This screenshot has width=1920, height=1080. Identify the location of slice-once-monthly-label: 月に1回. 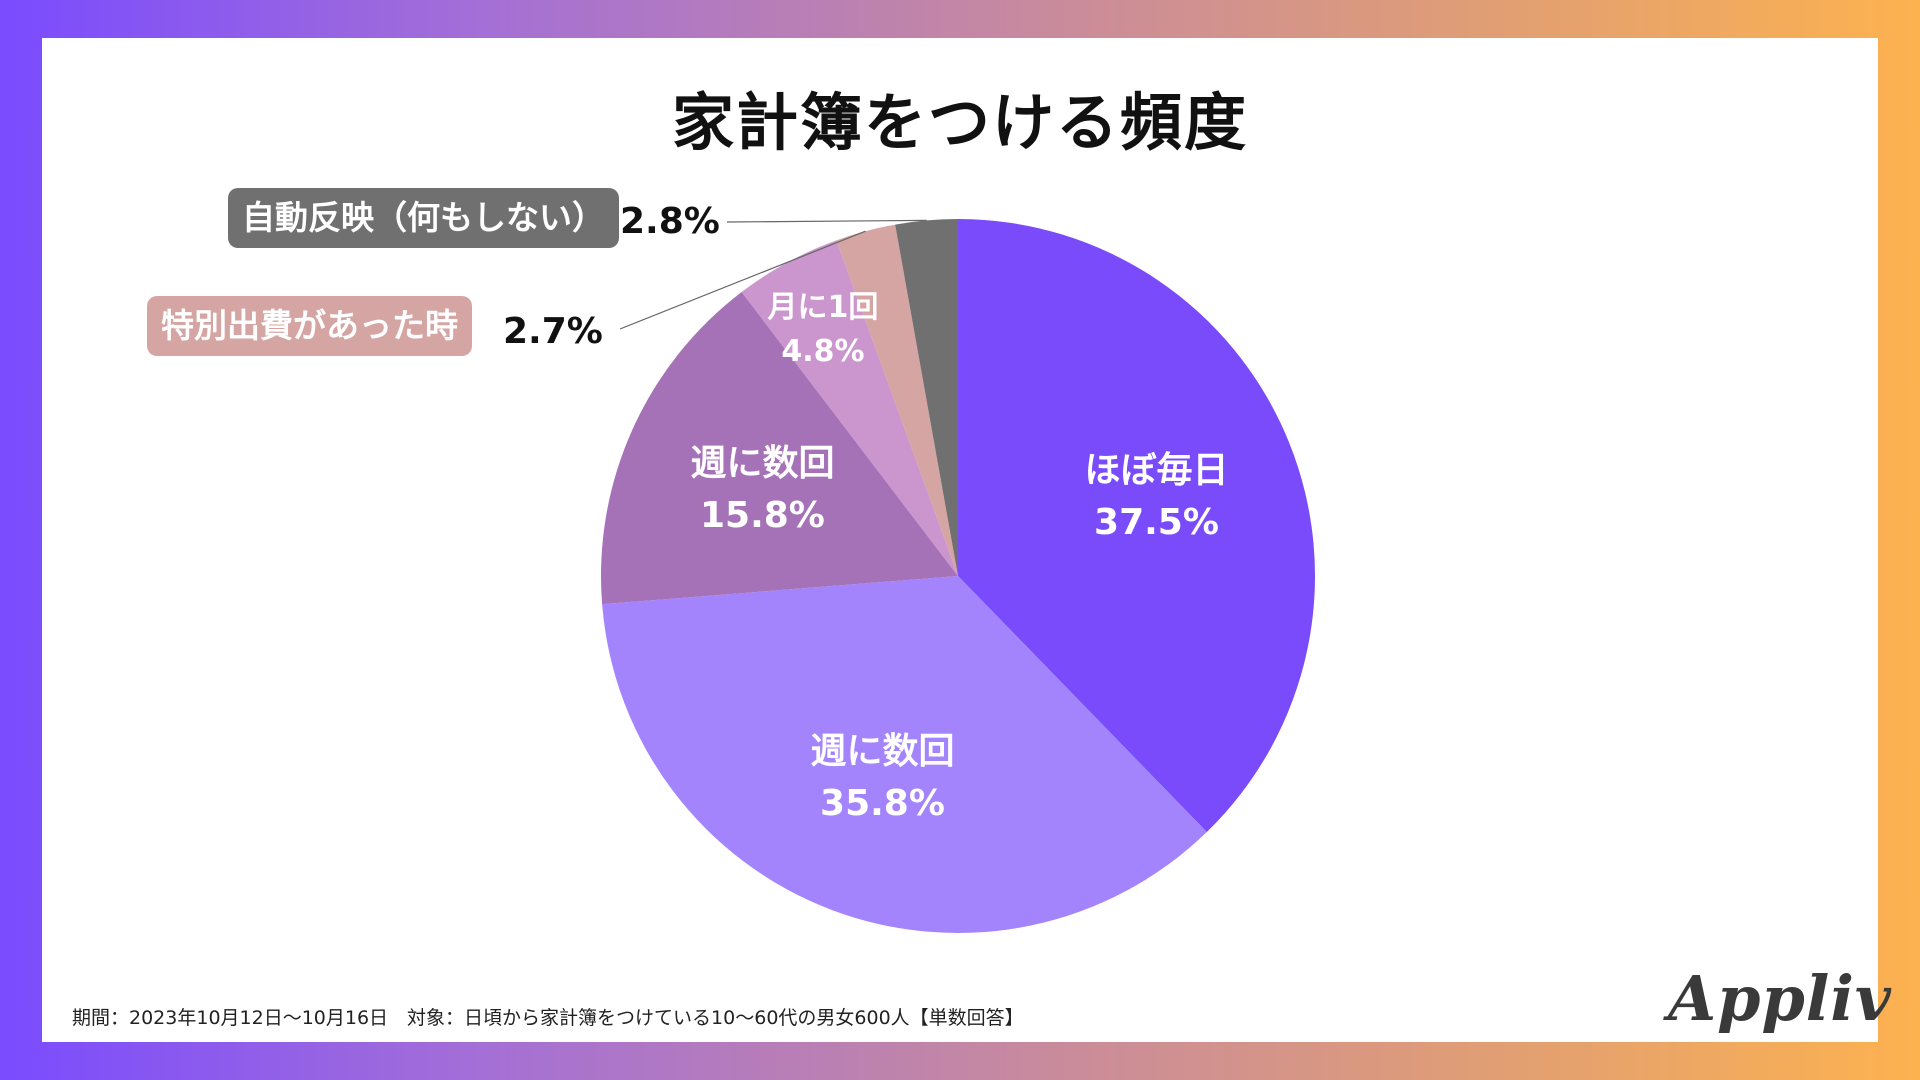
(823, 307).